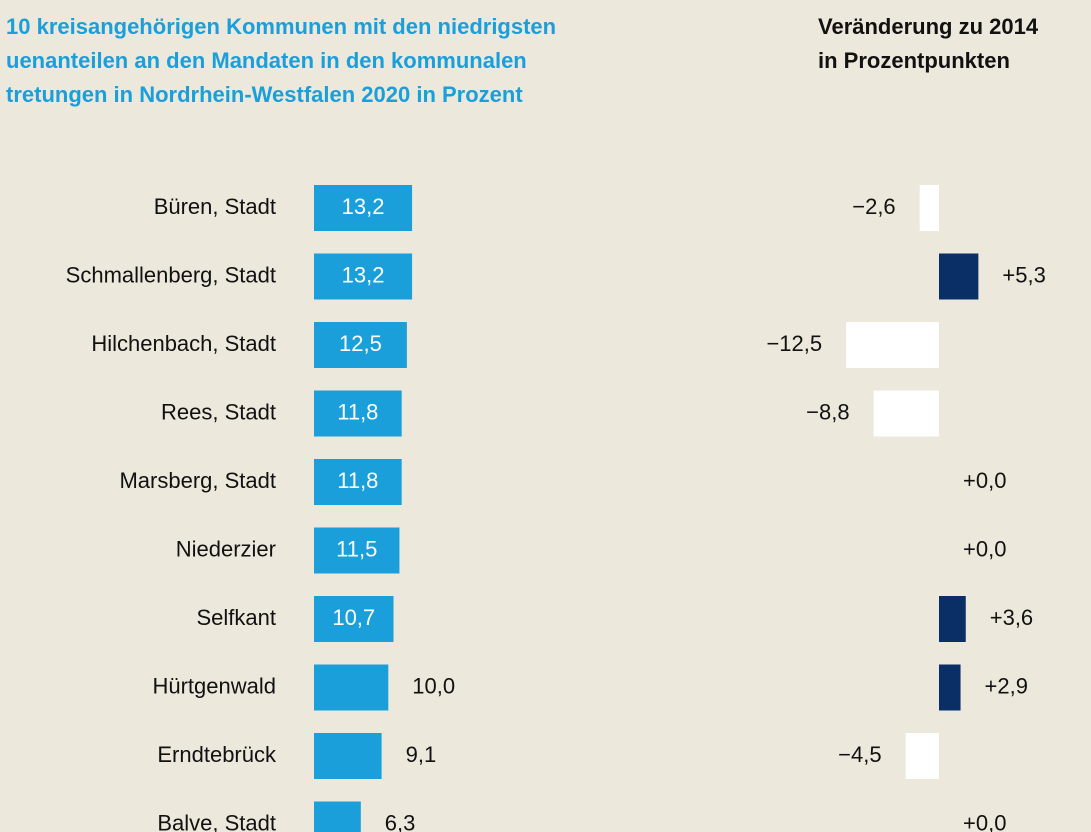 This screenshot has height=832, width=1091. Describe the element at coordinates (183, 343) in the screenshot. I see `category-label: Hilchenbach, Stadt` at that location.